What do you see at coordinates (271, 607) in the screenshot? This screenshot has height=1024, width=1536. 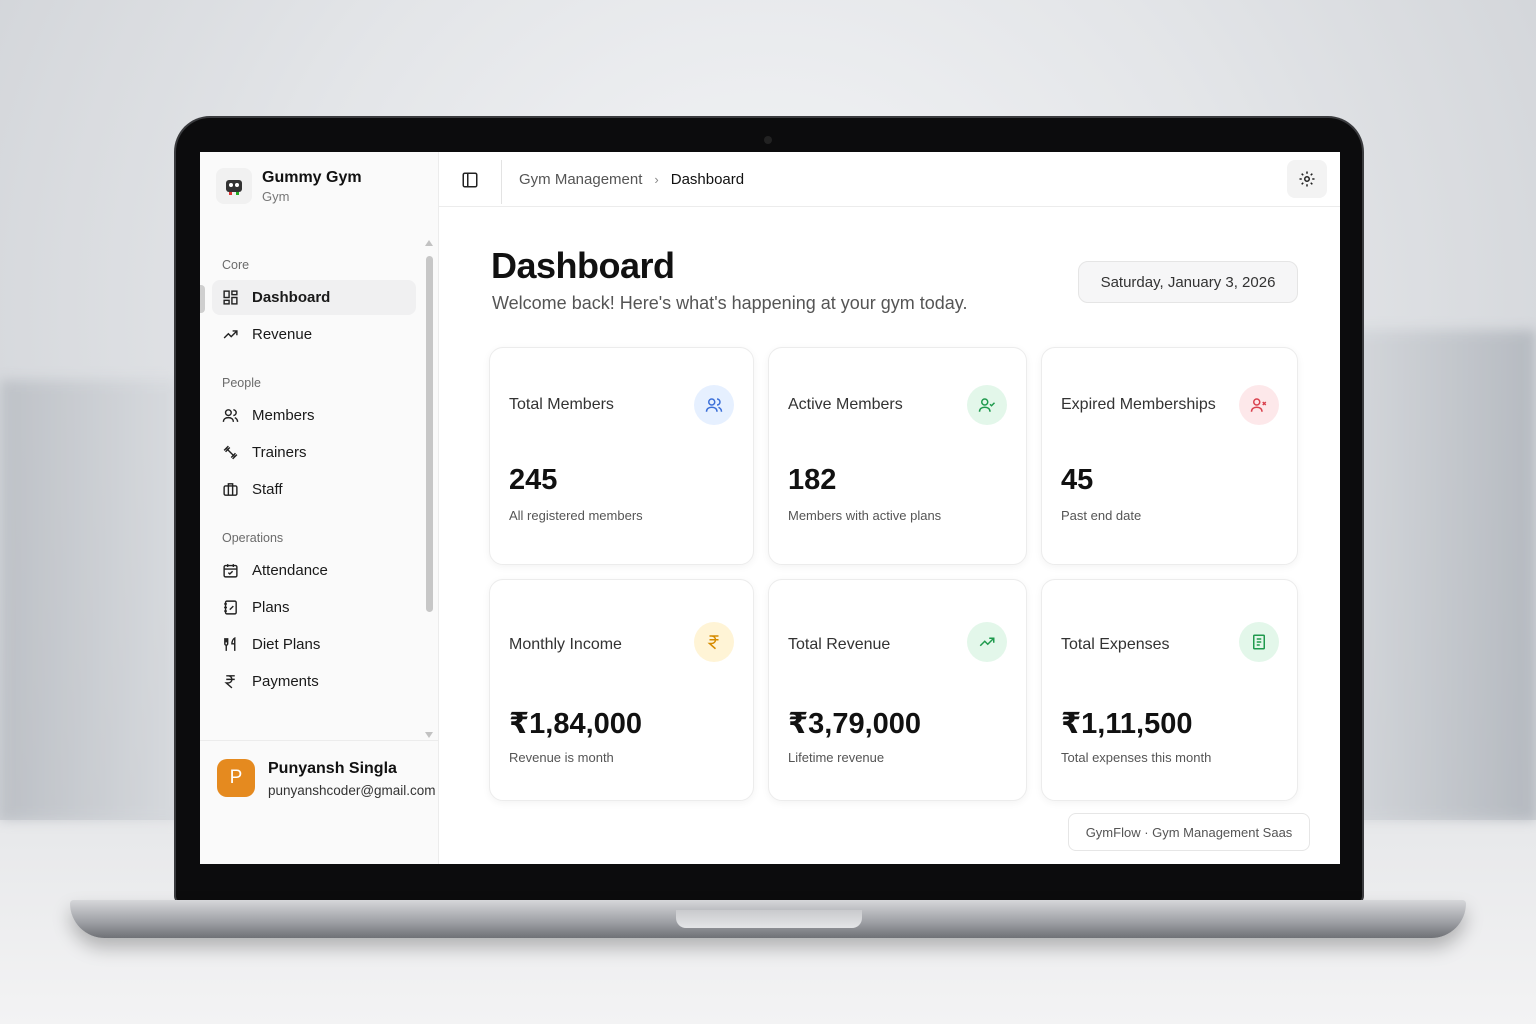 I see `sidebar-item-label: Plans` at bounding box center [271, 607].